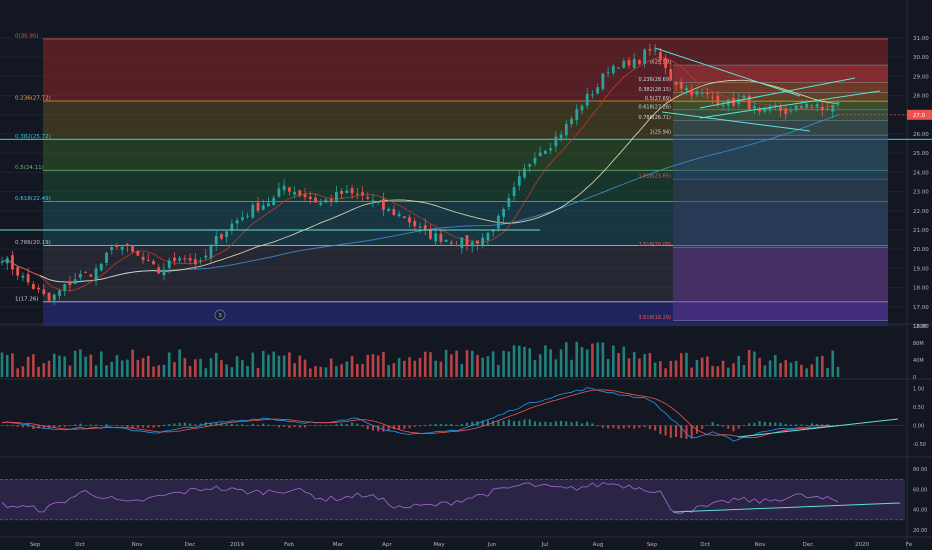 The height and width of the screenshot is (550, 932). I want to click on price-tick-label: 19.00, so click(921, 269).